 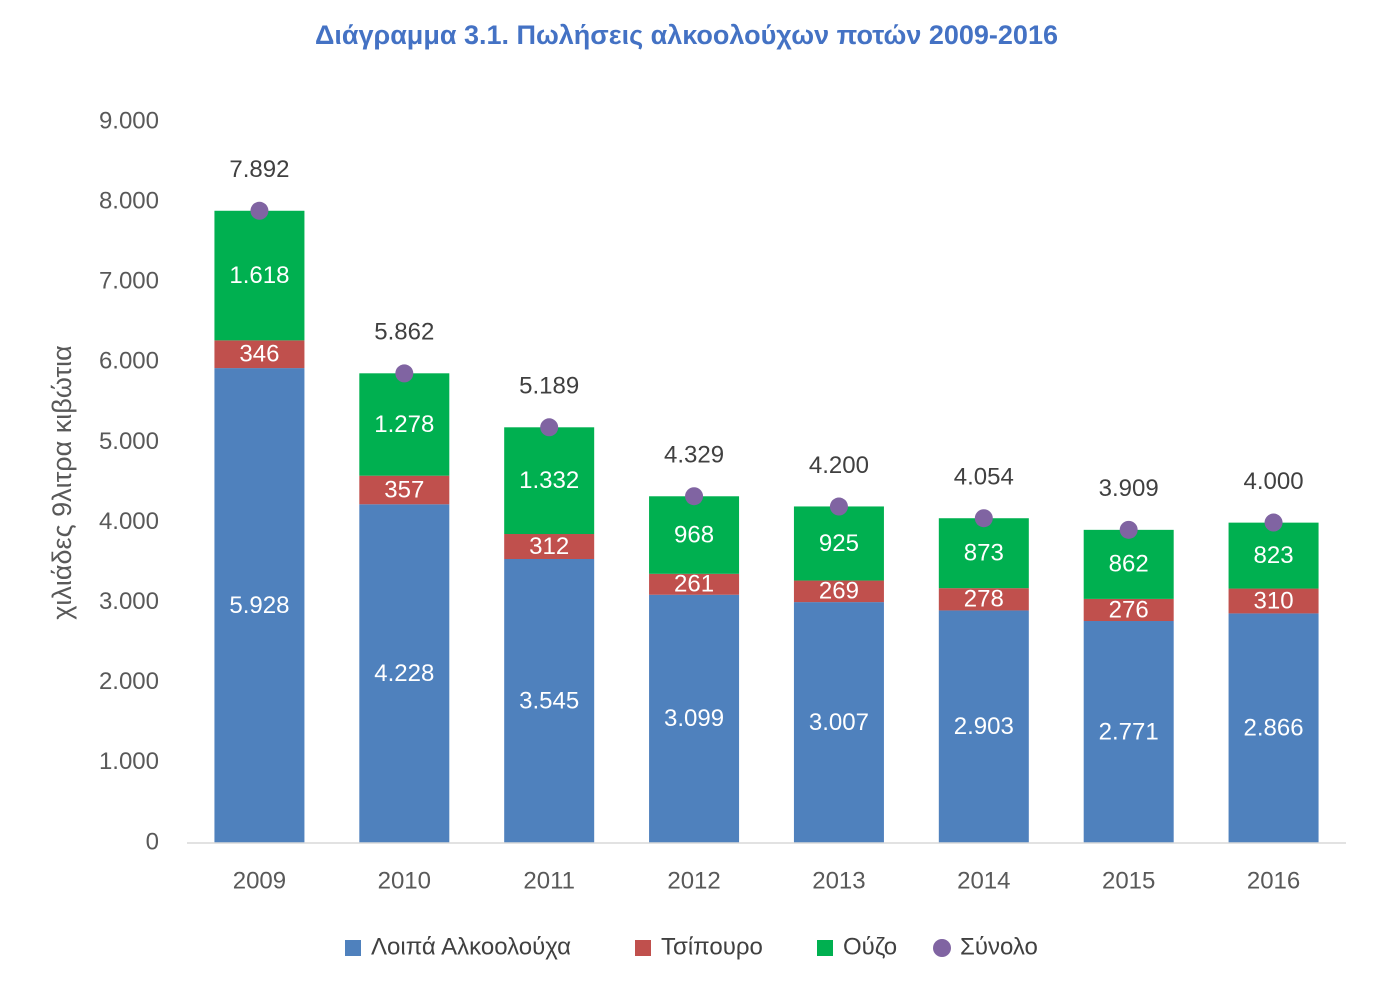 What do you see at coordinates (259, 169) in the screenshot?
I see `total-value-label: 7.892` at bounding box center [259, 169].